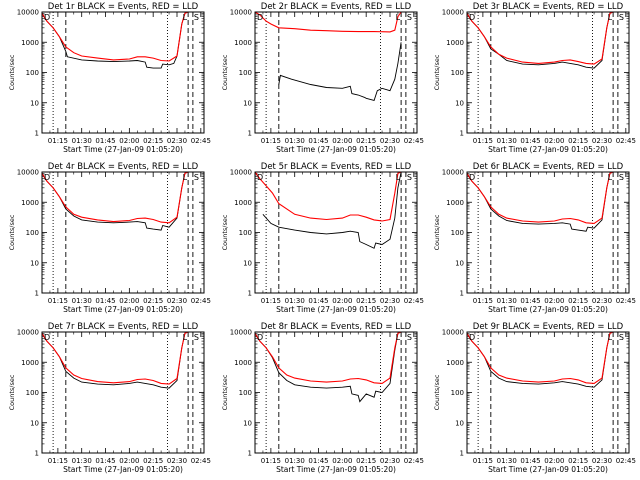 Image resolution: width=640 pixels, height=480 pixels. What do you see at coordinates (336, 327) in the screenshot?
I see `panel-title: Det 8r BLACK = Events, RED = LLD` at bounding box center [336, 327].